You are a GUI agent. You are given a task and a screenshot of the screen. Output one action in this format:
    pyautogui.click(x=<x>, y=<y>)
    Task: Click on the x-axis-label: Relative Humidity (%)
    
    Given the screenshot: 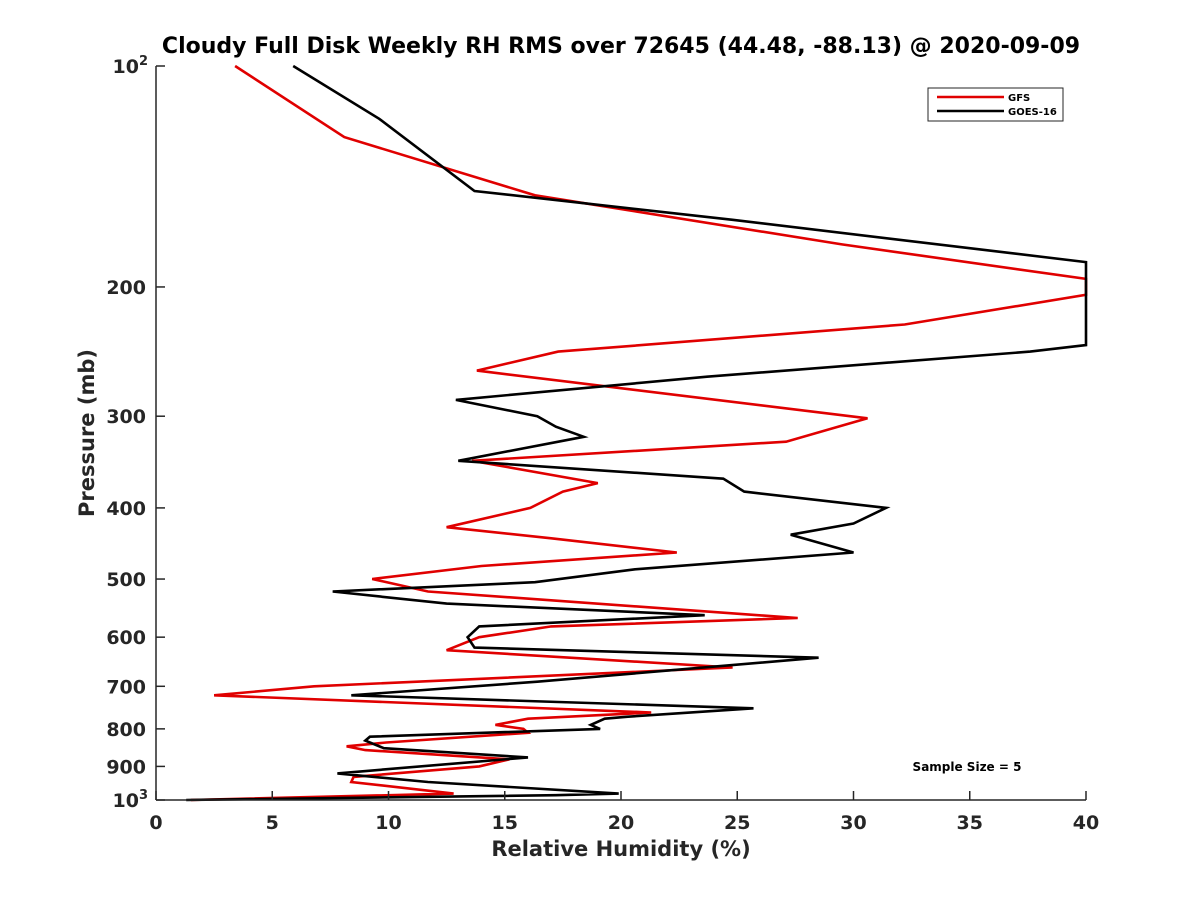 What is the action you would take?
    pyautogui.click(x=620, y=849)
    